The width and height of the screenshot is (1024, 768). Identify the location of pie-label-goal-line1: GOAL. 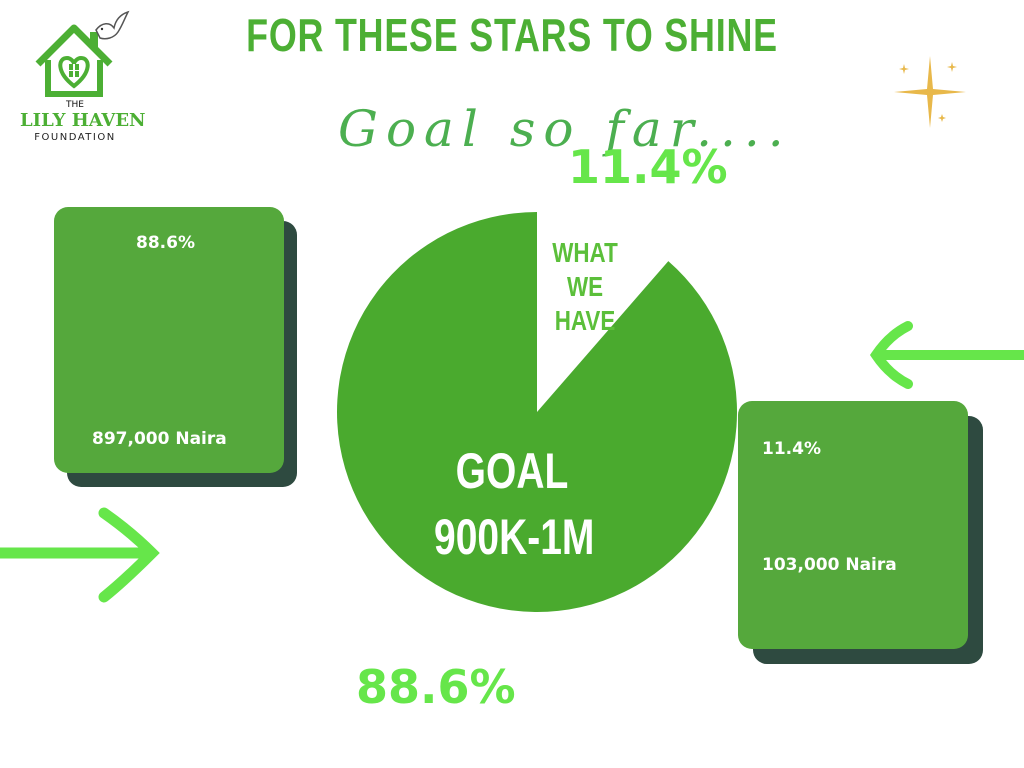
(512, 471).